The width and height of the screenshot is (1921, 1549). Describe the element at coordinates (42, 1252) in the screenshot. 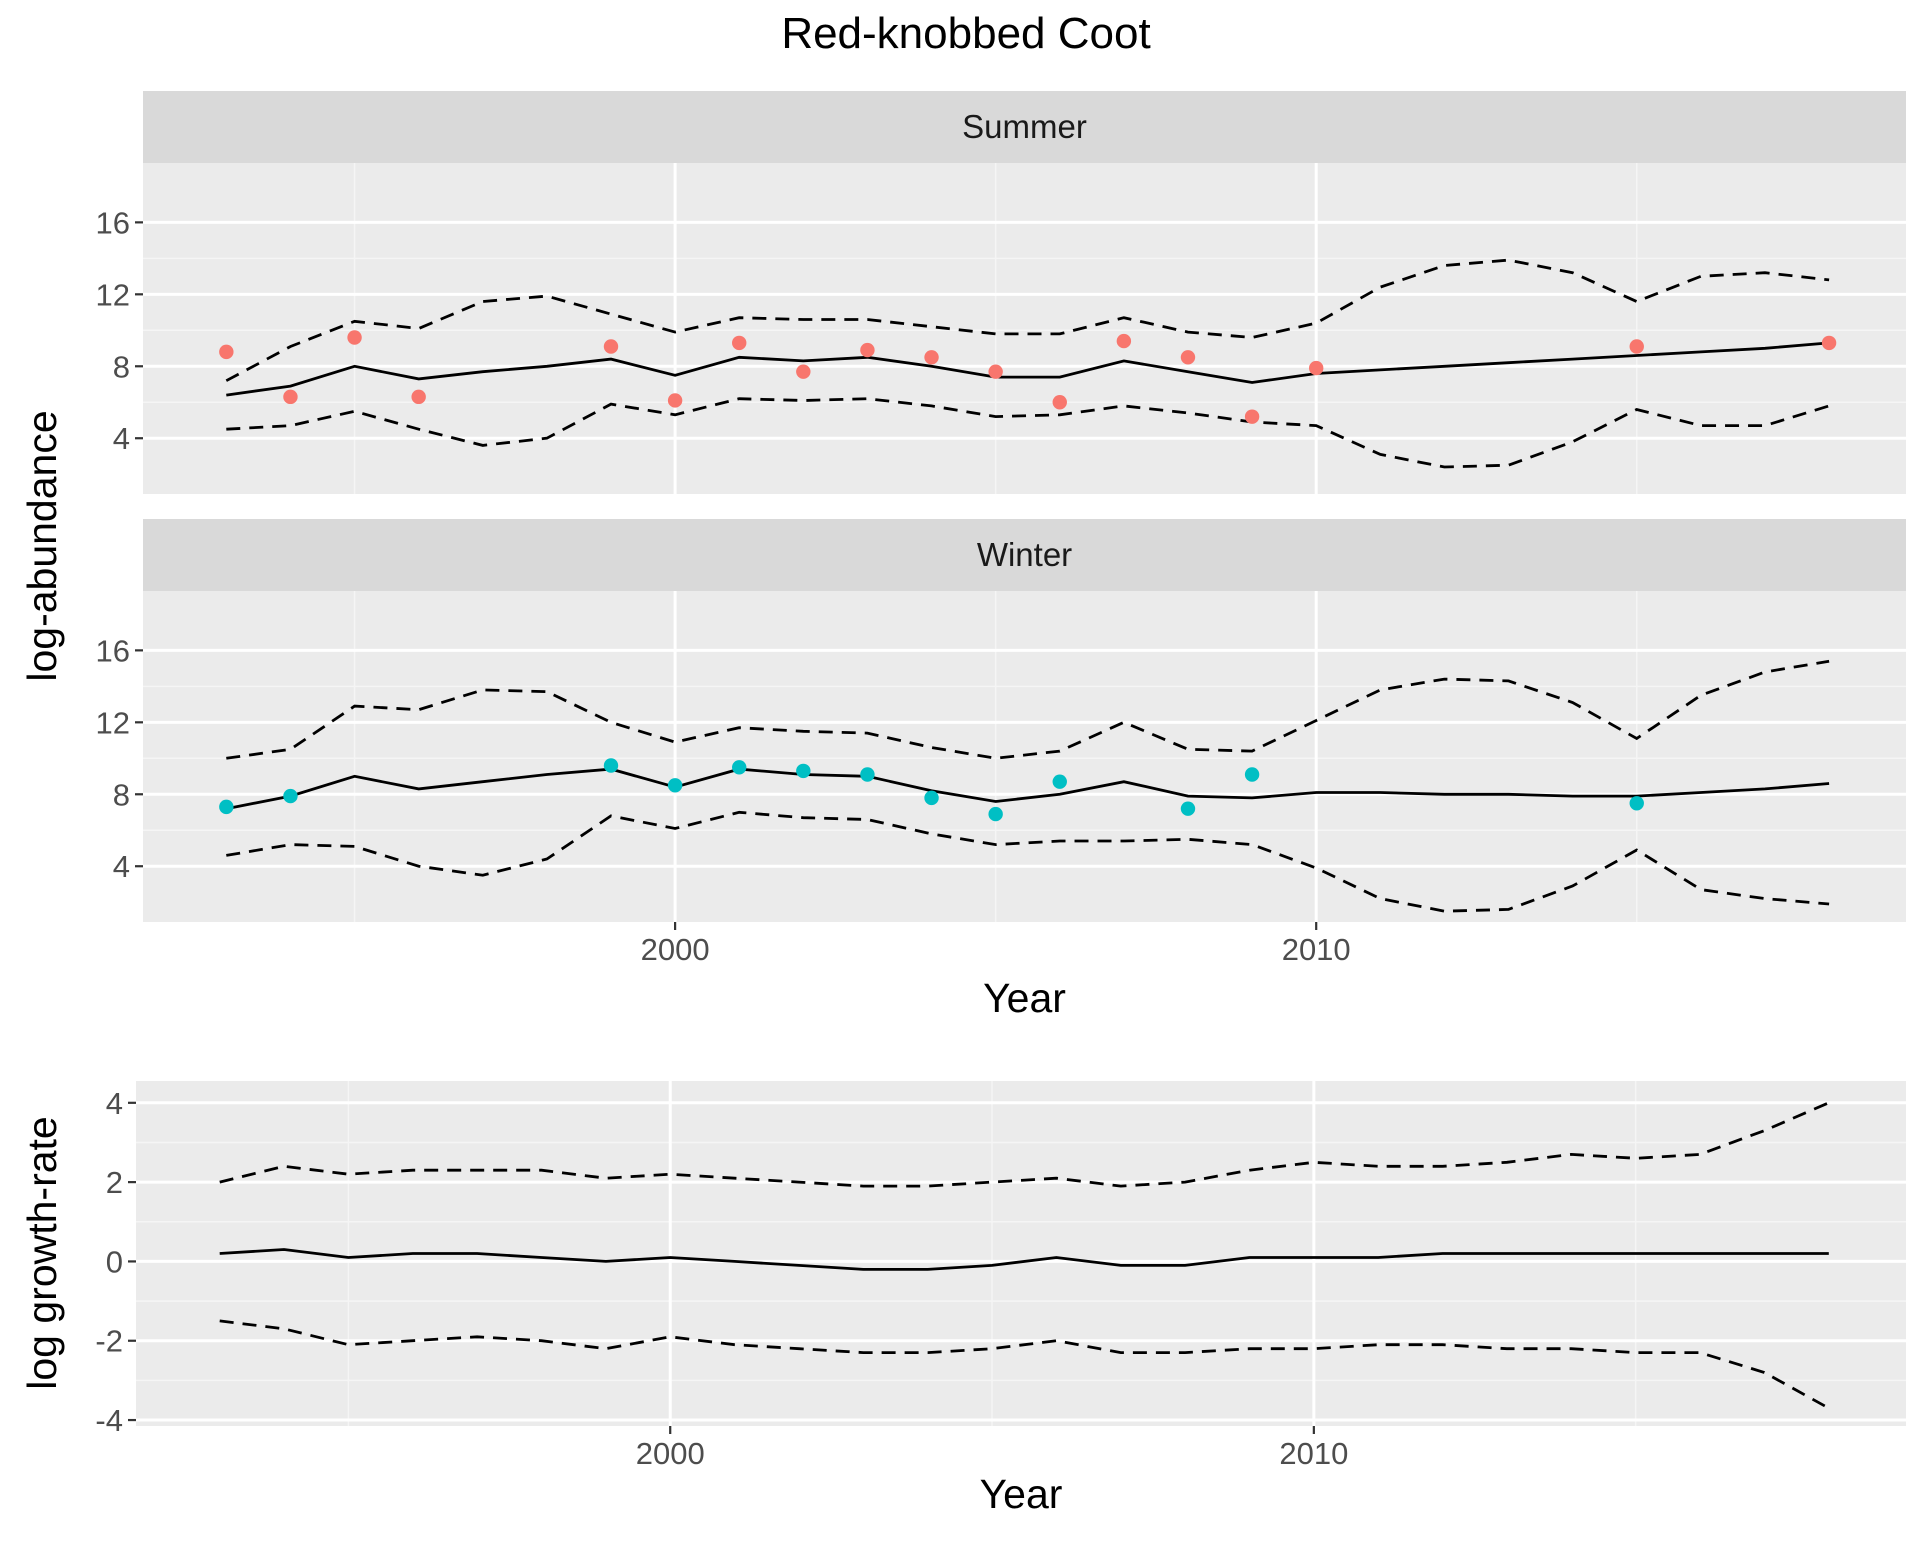

I see `y-axis-title: log growth-rate` at that location.